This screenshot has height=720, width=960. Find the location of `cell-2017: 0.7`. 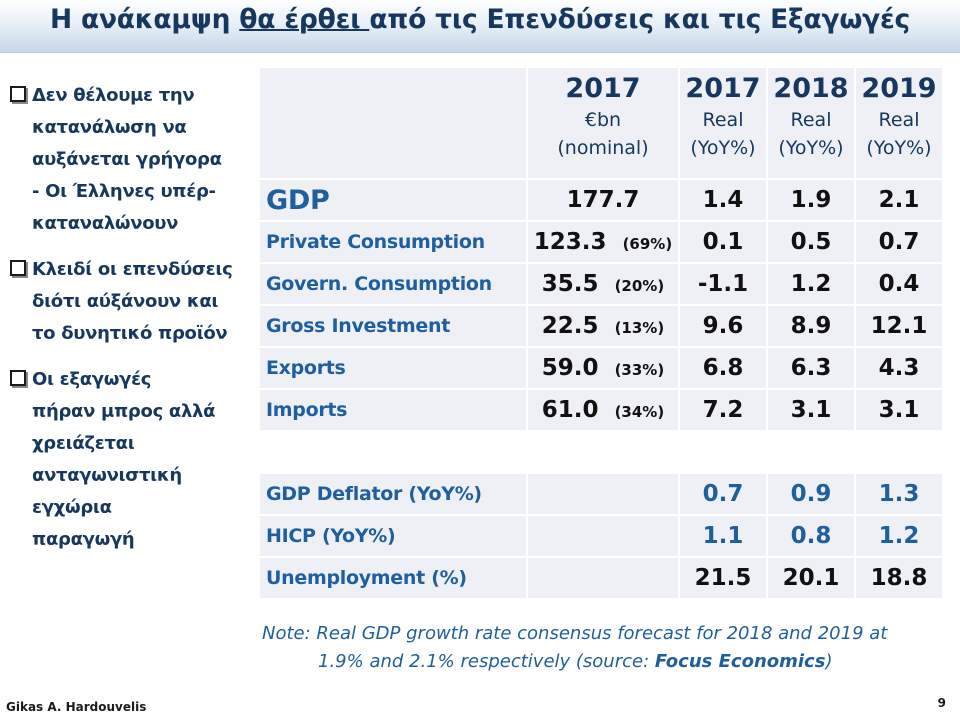

cell-2017: 0.7 is located at coordinates (723, 494).